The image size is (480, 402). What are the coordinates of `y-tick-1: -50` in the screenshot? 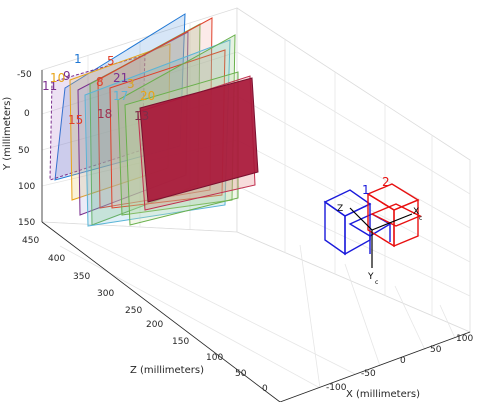 It's located at (24, 75).